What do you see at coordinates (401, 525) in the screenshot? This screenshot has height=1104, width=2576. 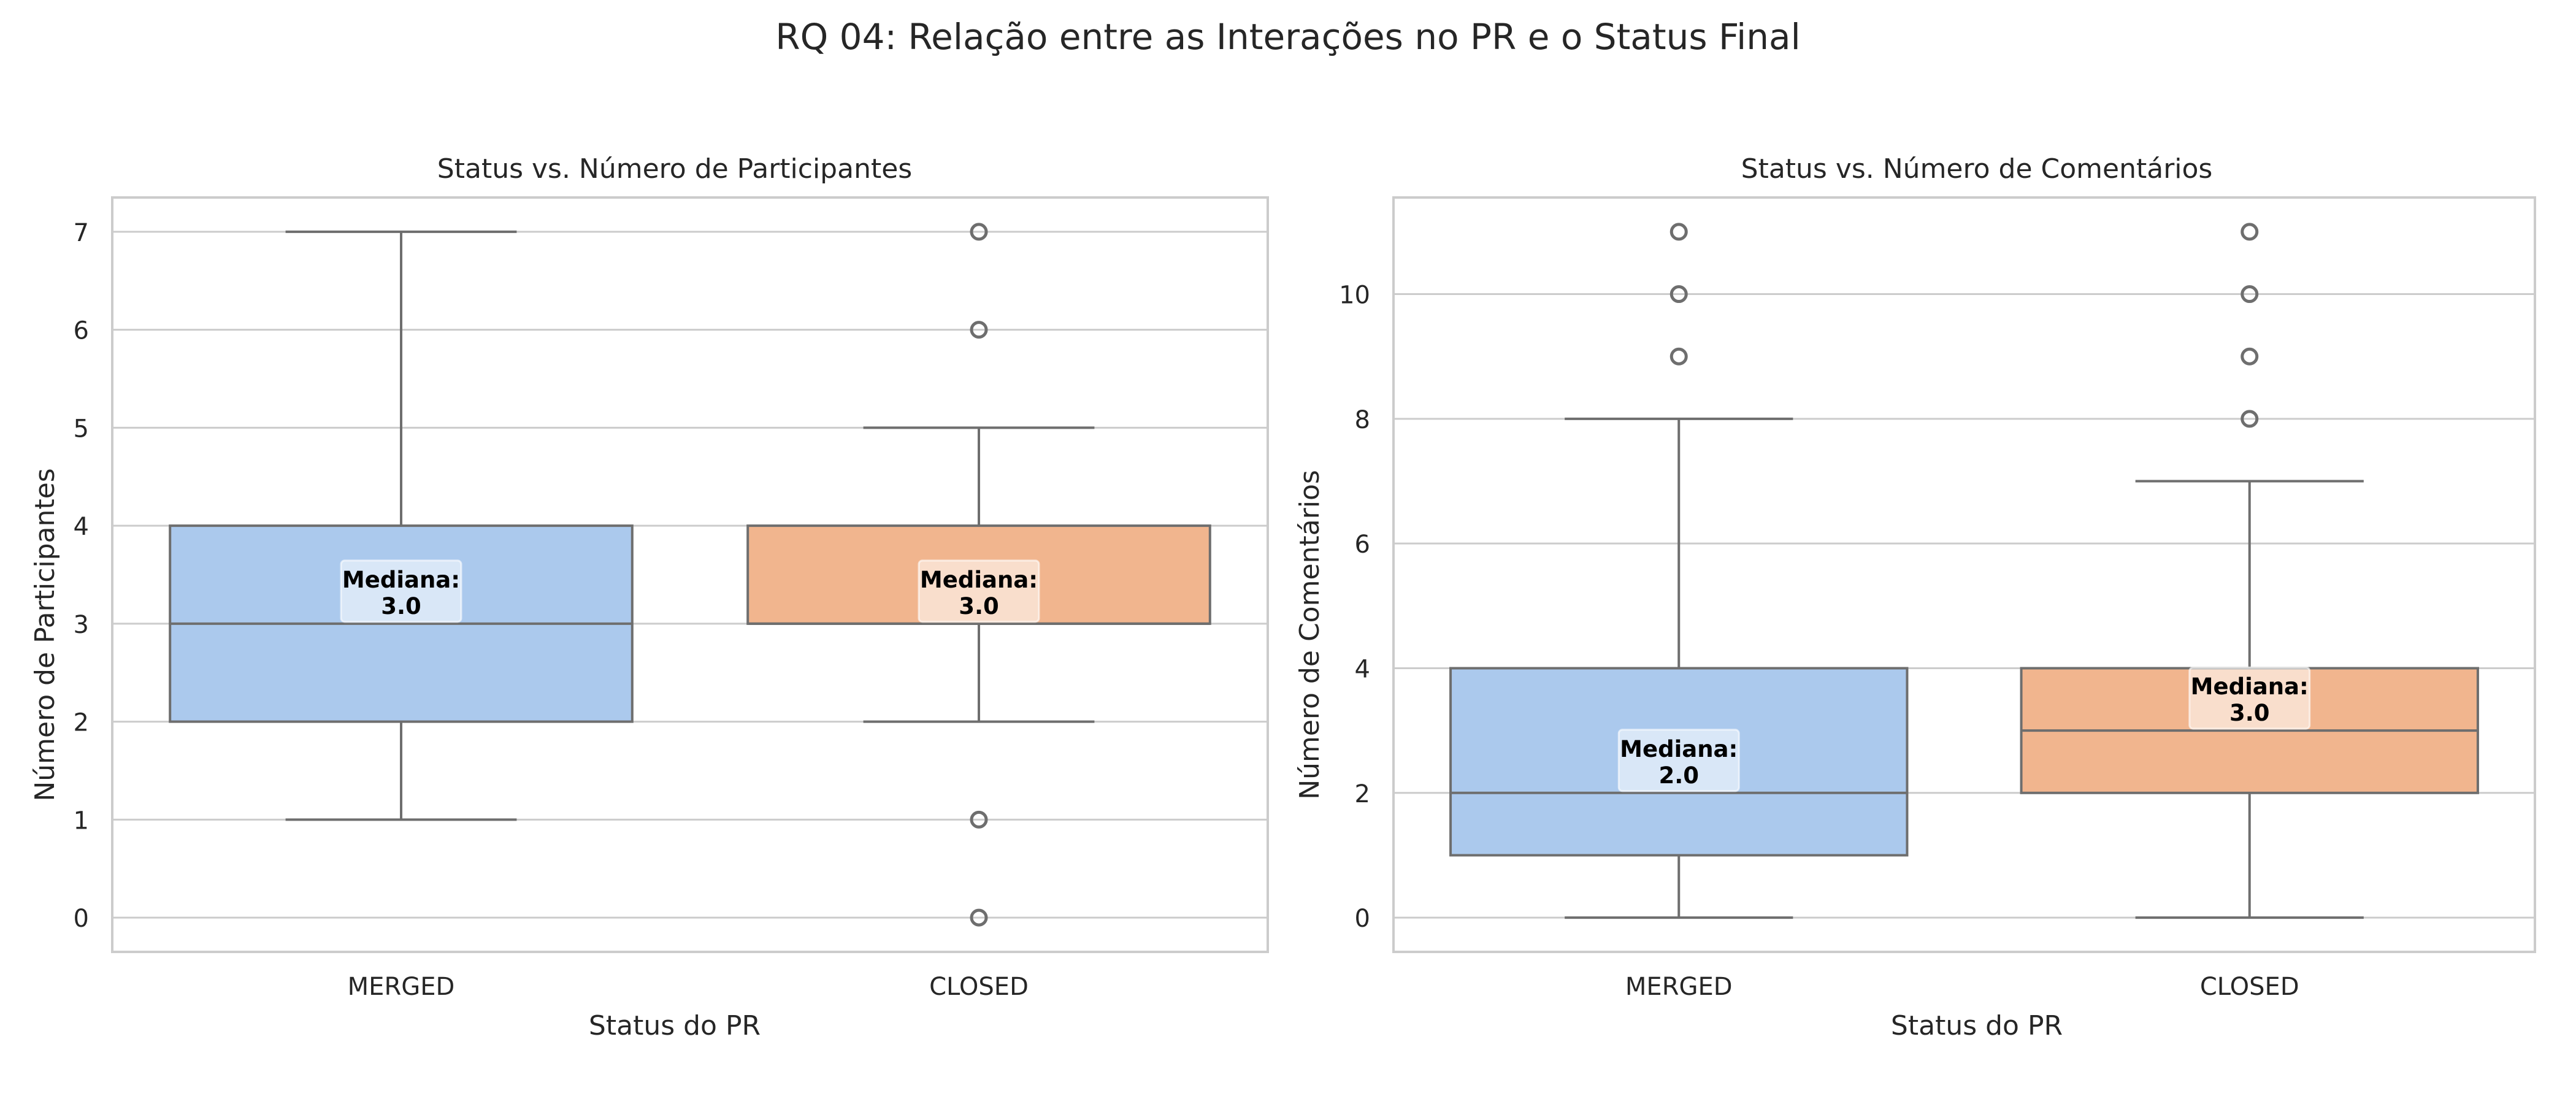 I see `box-merged: Mediana:3.0` at bounding box center [401, 525].